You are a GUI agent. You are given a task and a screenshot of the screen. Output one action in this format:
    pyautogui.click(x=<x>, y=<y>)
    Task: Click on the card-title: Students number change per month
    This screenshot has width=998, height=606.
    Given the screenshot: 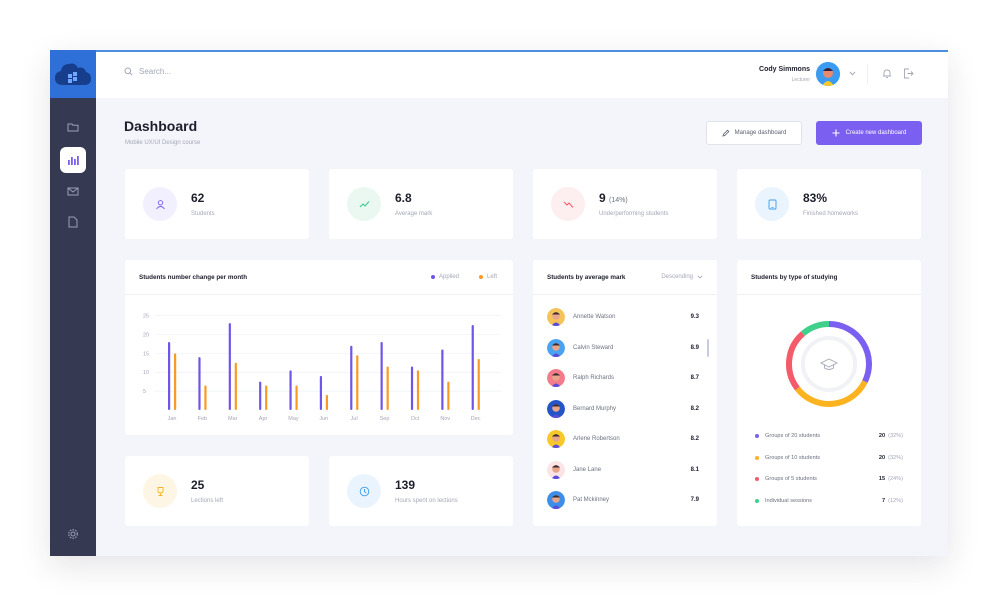 What is the action you would take?
    pyautogui.click(x=193, y=277)
    